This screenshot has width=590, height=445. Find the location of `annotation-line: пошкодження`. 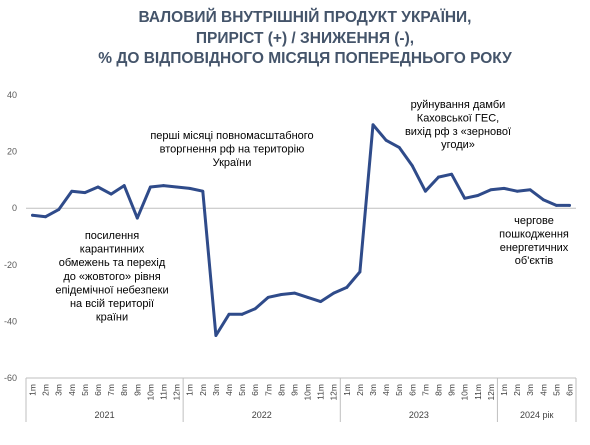

annotation-line: пошкодження is located at coordinates (534, 234).